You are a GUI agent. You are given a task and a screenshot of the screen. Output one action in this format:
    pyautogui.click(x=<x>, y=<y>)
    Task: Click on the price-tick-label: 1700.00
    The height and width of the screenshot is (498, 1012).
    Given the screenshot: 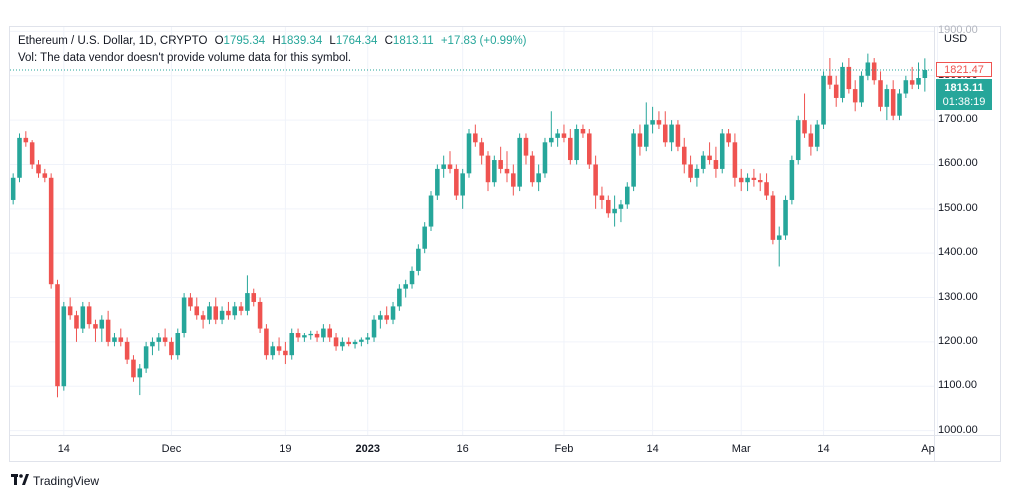 What is the action you would take?
    pyautogui.click(x=958, y=119)
    